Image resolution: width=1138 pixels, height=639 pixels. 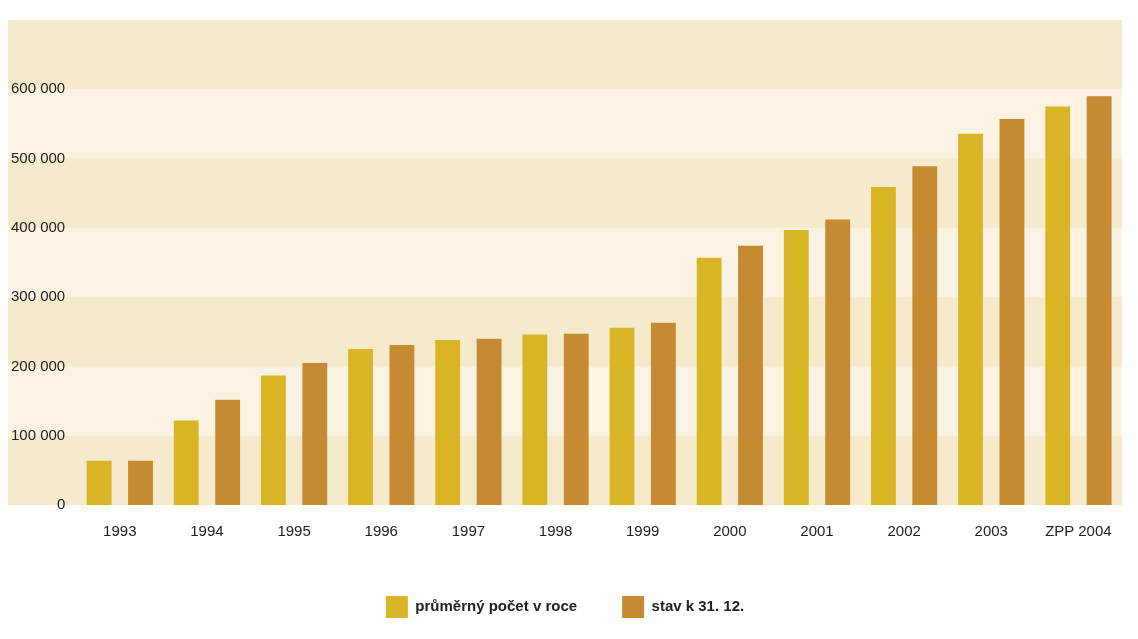 I want to click on legend-label: průměrný počet v roce, so click(x=496, y=606).